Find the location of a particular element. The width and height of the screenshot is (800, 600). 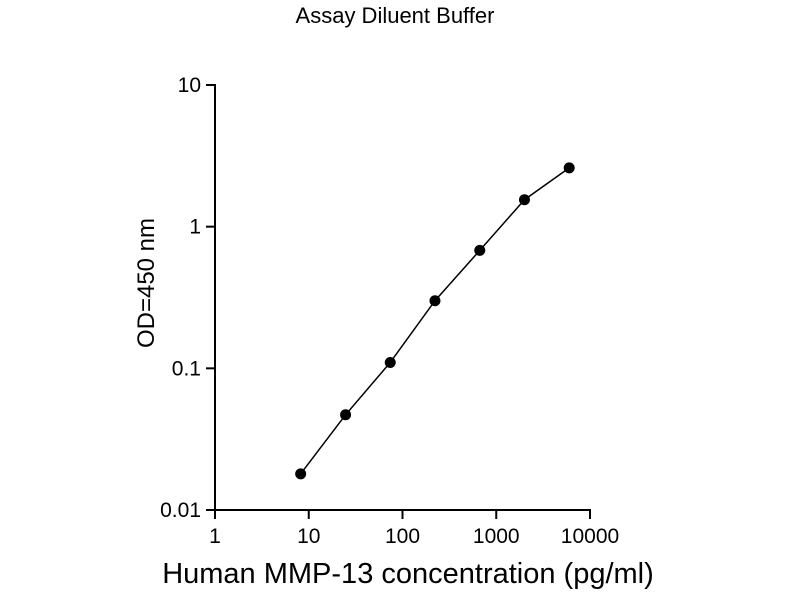

x-tick-label: 1000 is located at coordinates (496, 536).